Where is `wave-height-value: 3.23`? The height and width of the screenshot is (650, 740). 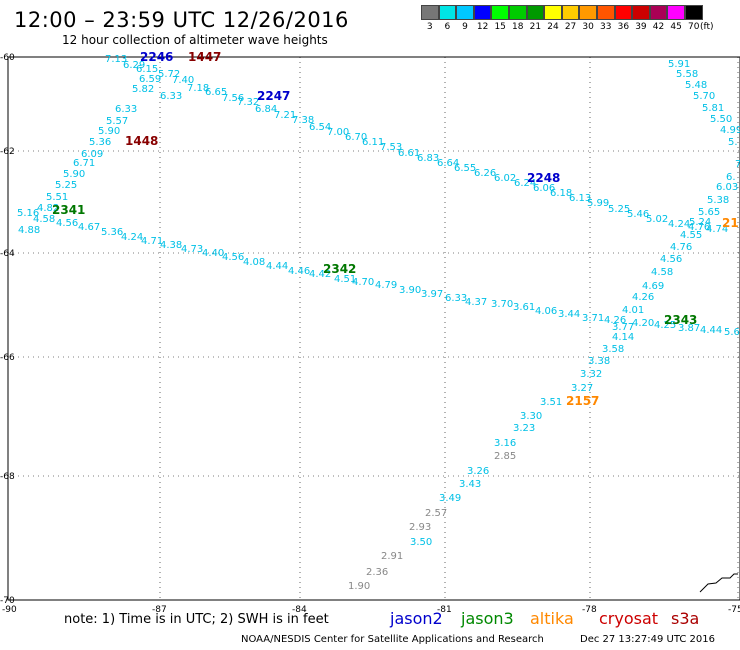
wave-height-value: 3.23 is located at coordinates (524, 428).